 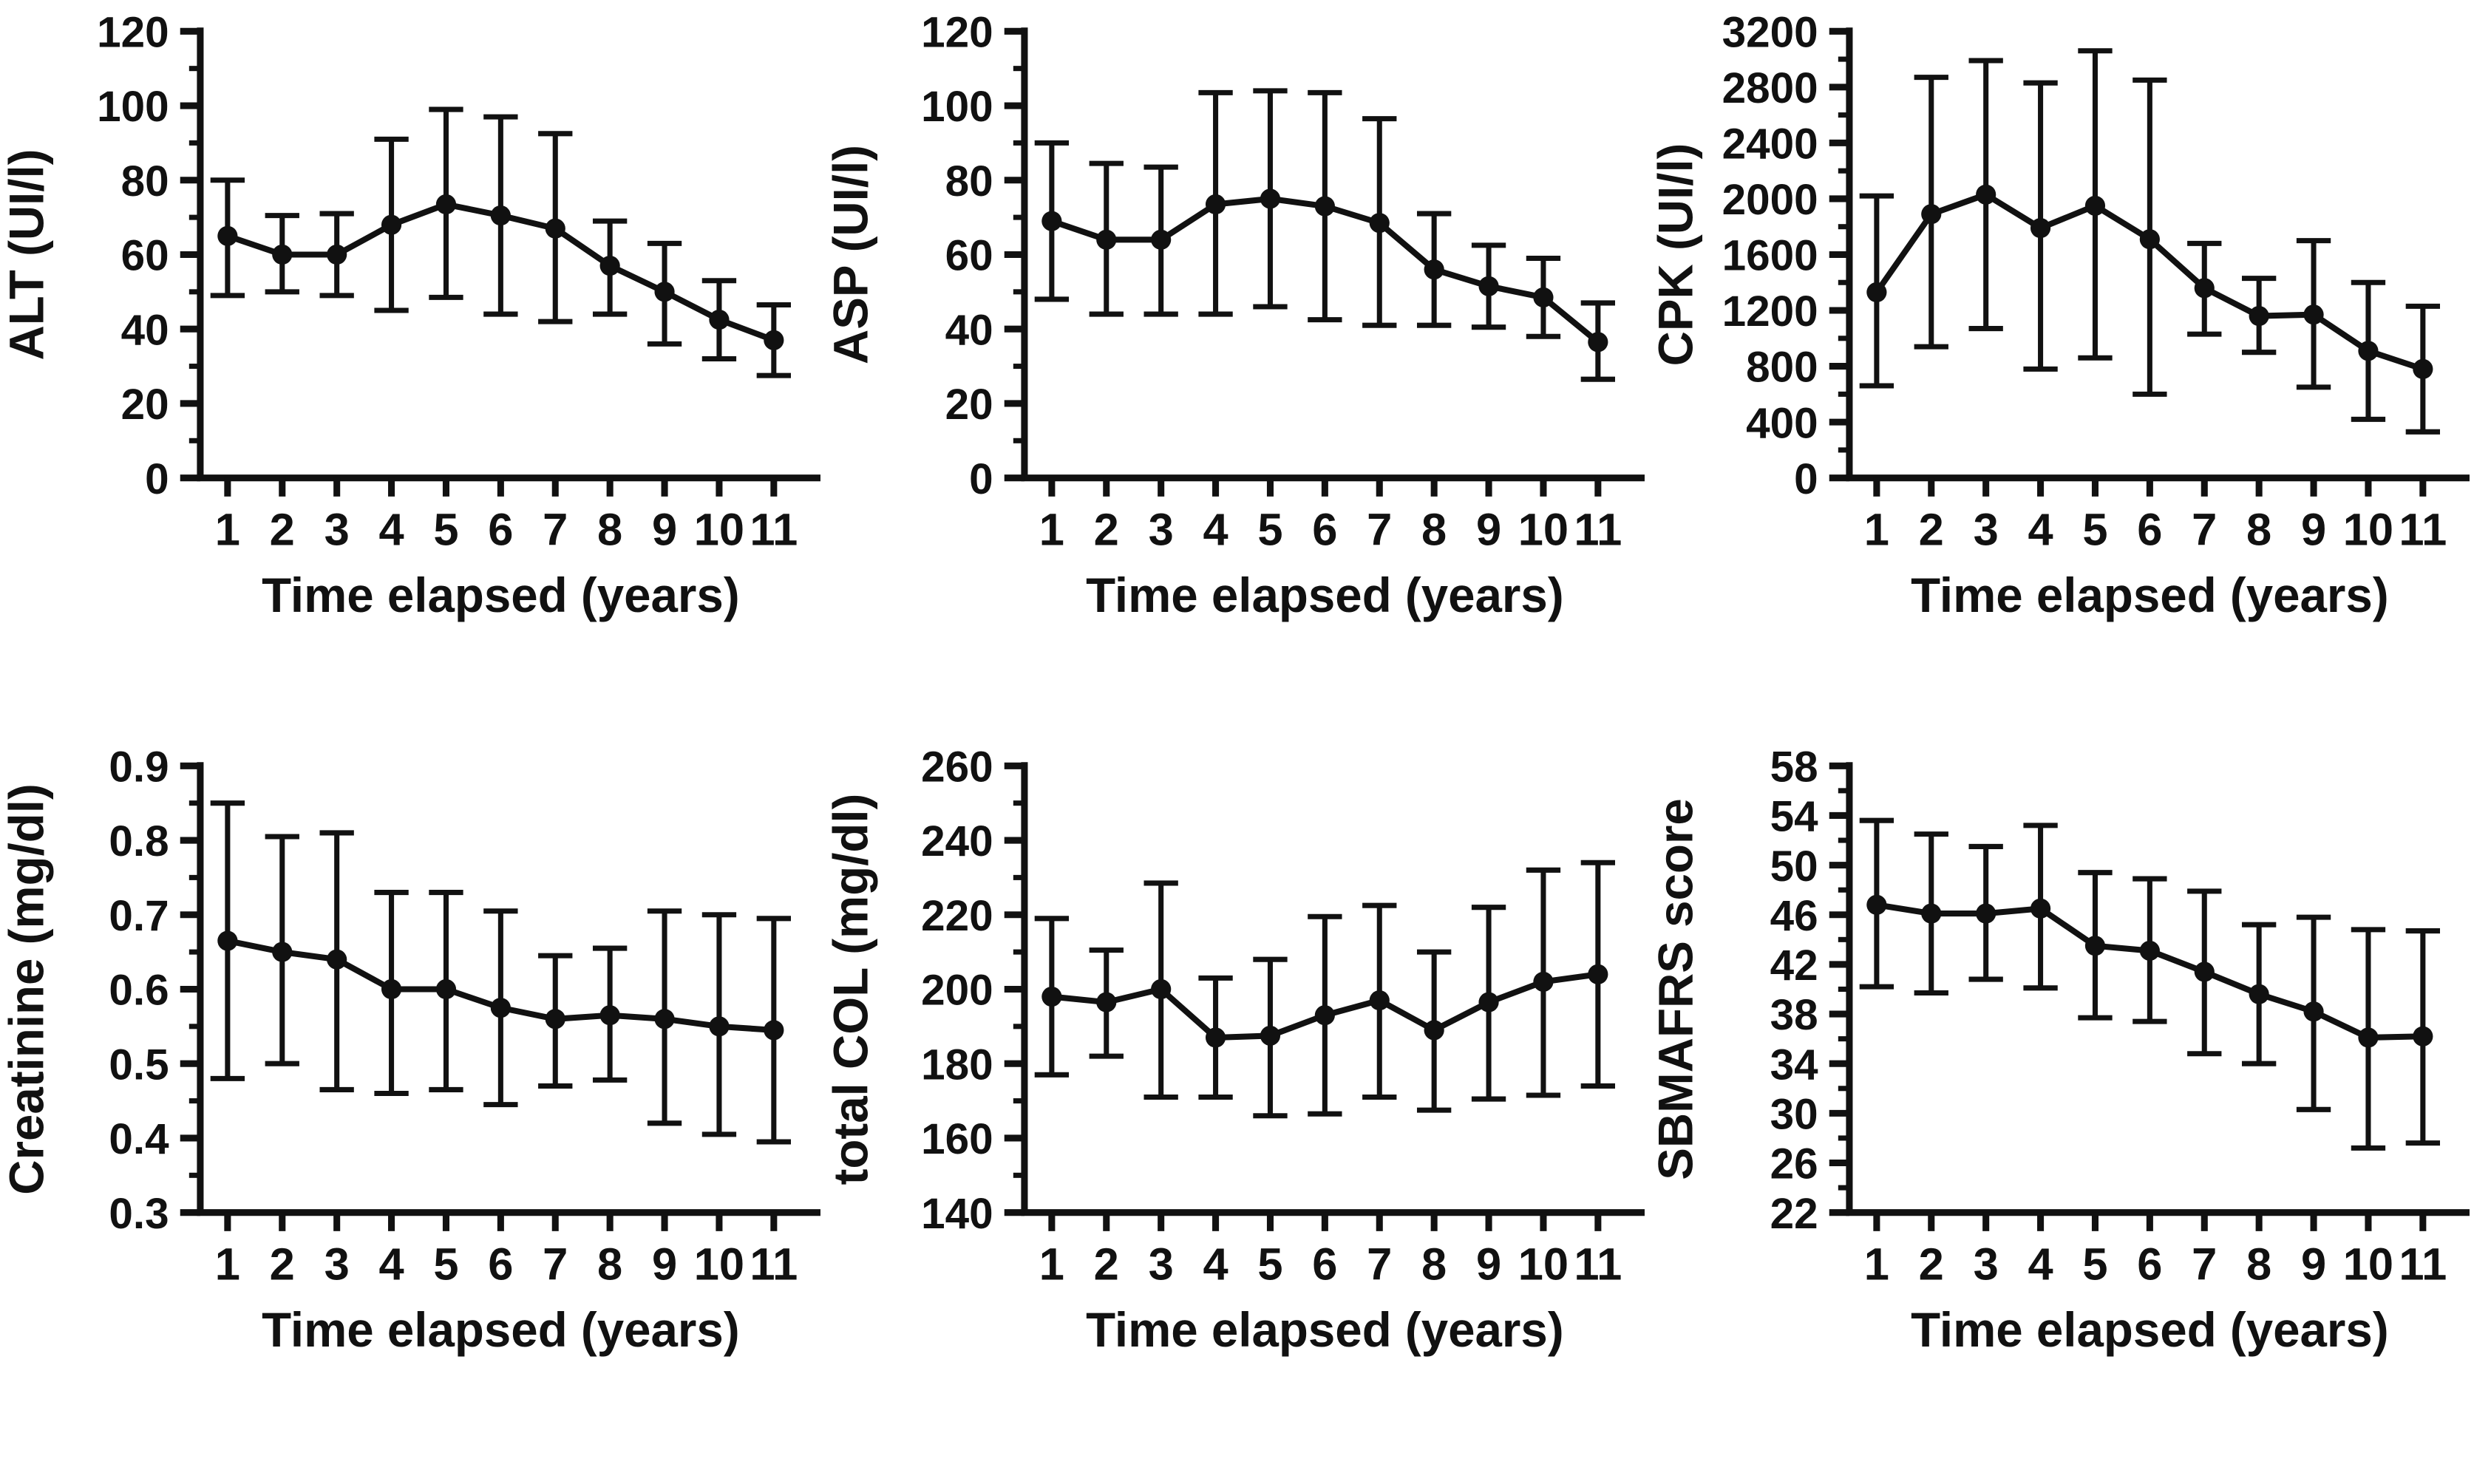 I want to click on y-tick-label: 1600, so click(x=1770, y=256).